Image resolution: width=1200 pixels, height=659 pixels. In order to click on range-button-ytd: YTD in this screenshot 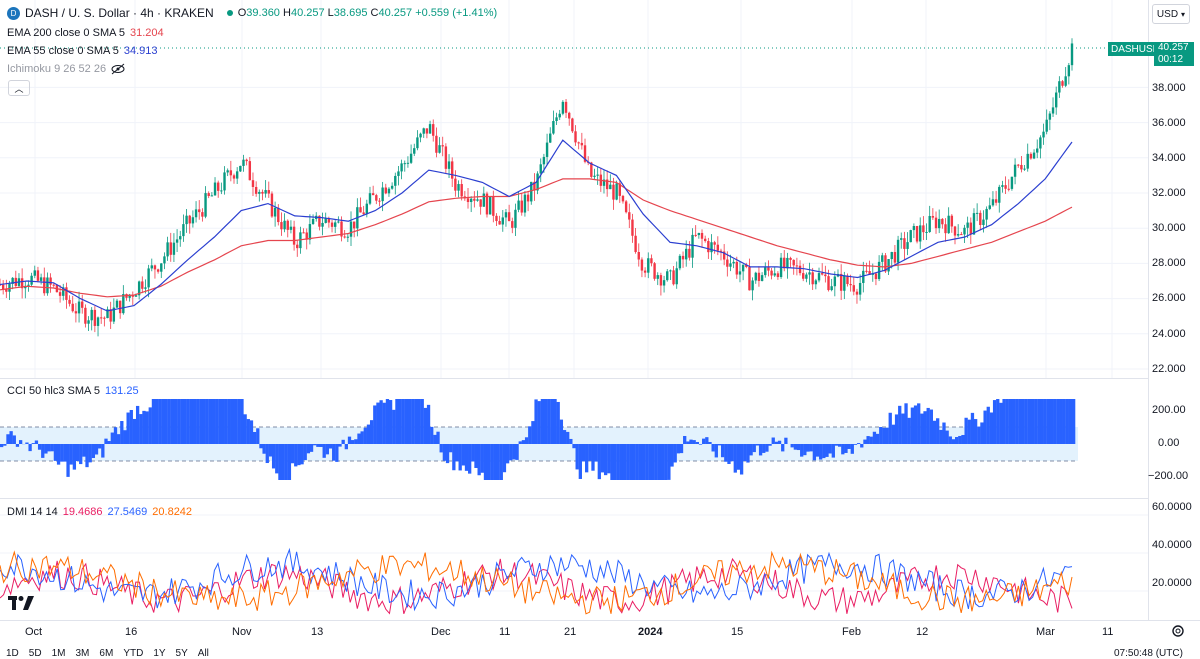, I will do `click(133, 653)`.